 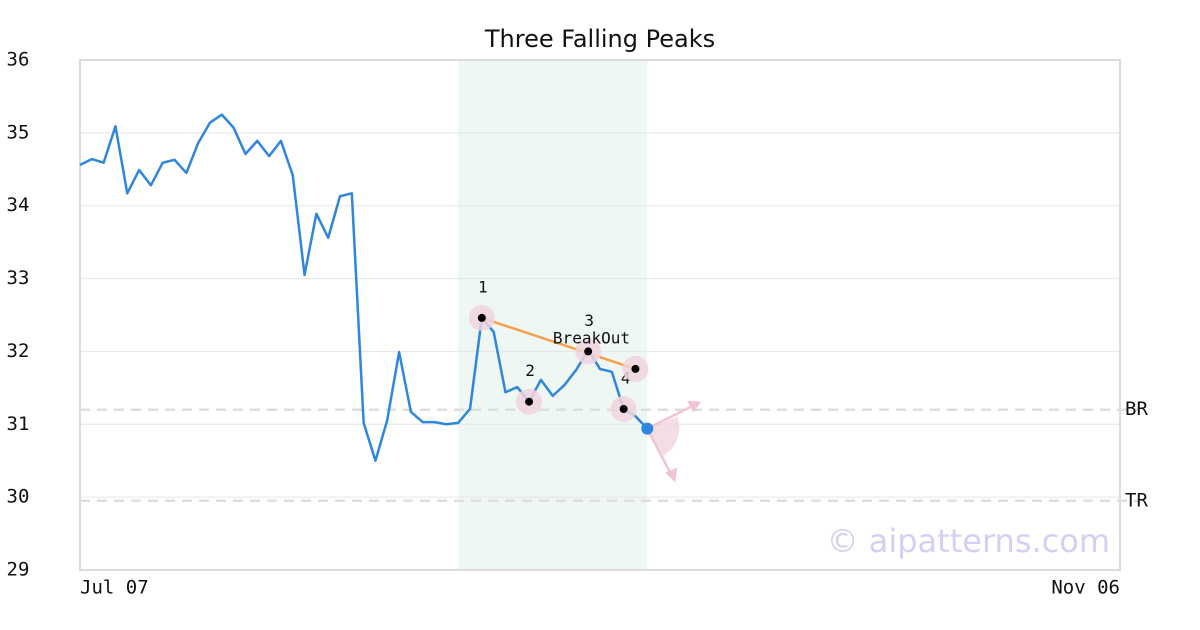 What do you see at coordinates (18, 497) in the screenshot?
I see `y-tick-label: 30` at bounding box center [18, 497].